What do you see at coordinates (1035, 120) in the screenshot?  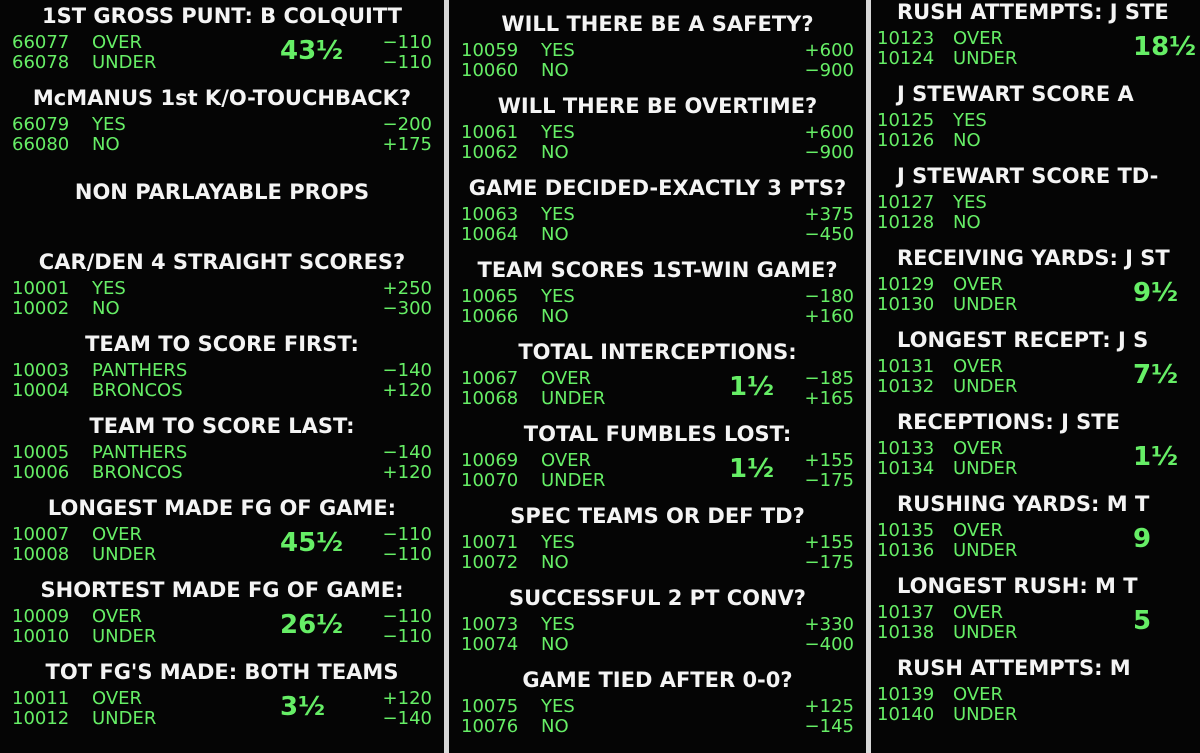 I see `bet-row: 10125 YES` at bounding box center [1035, 120].